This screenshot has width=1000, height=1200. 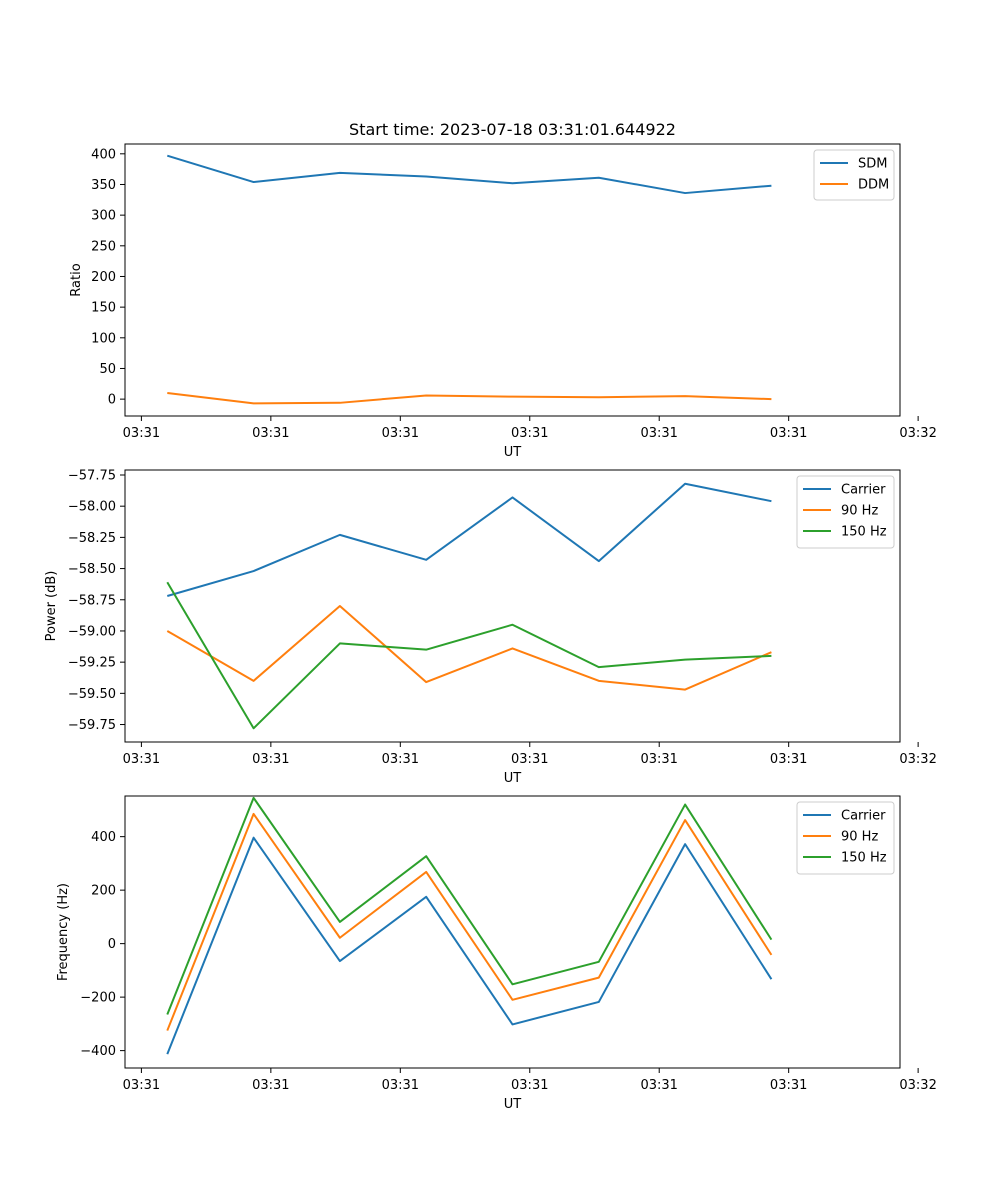 I want to click on y-tick-label: −58.75, so click(x=92, y=600).